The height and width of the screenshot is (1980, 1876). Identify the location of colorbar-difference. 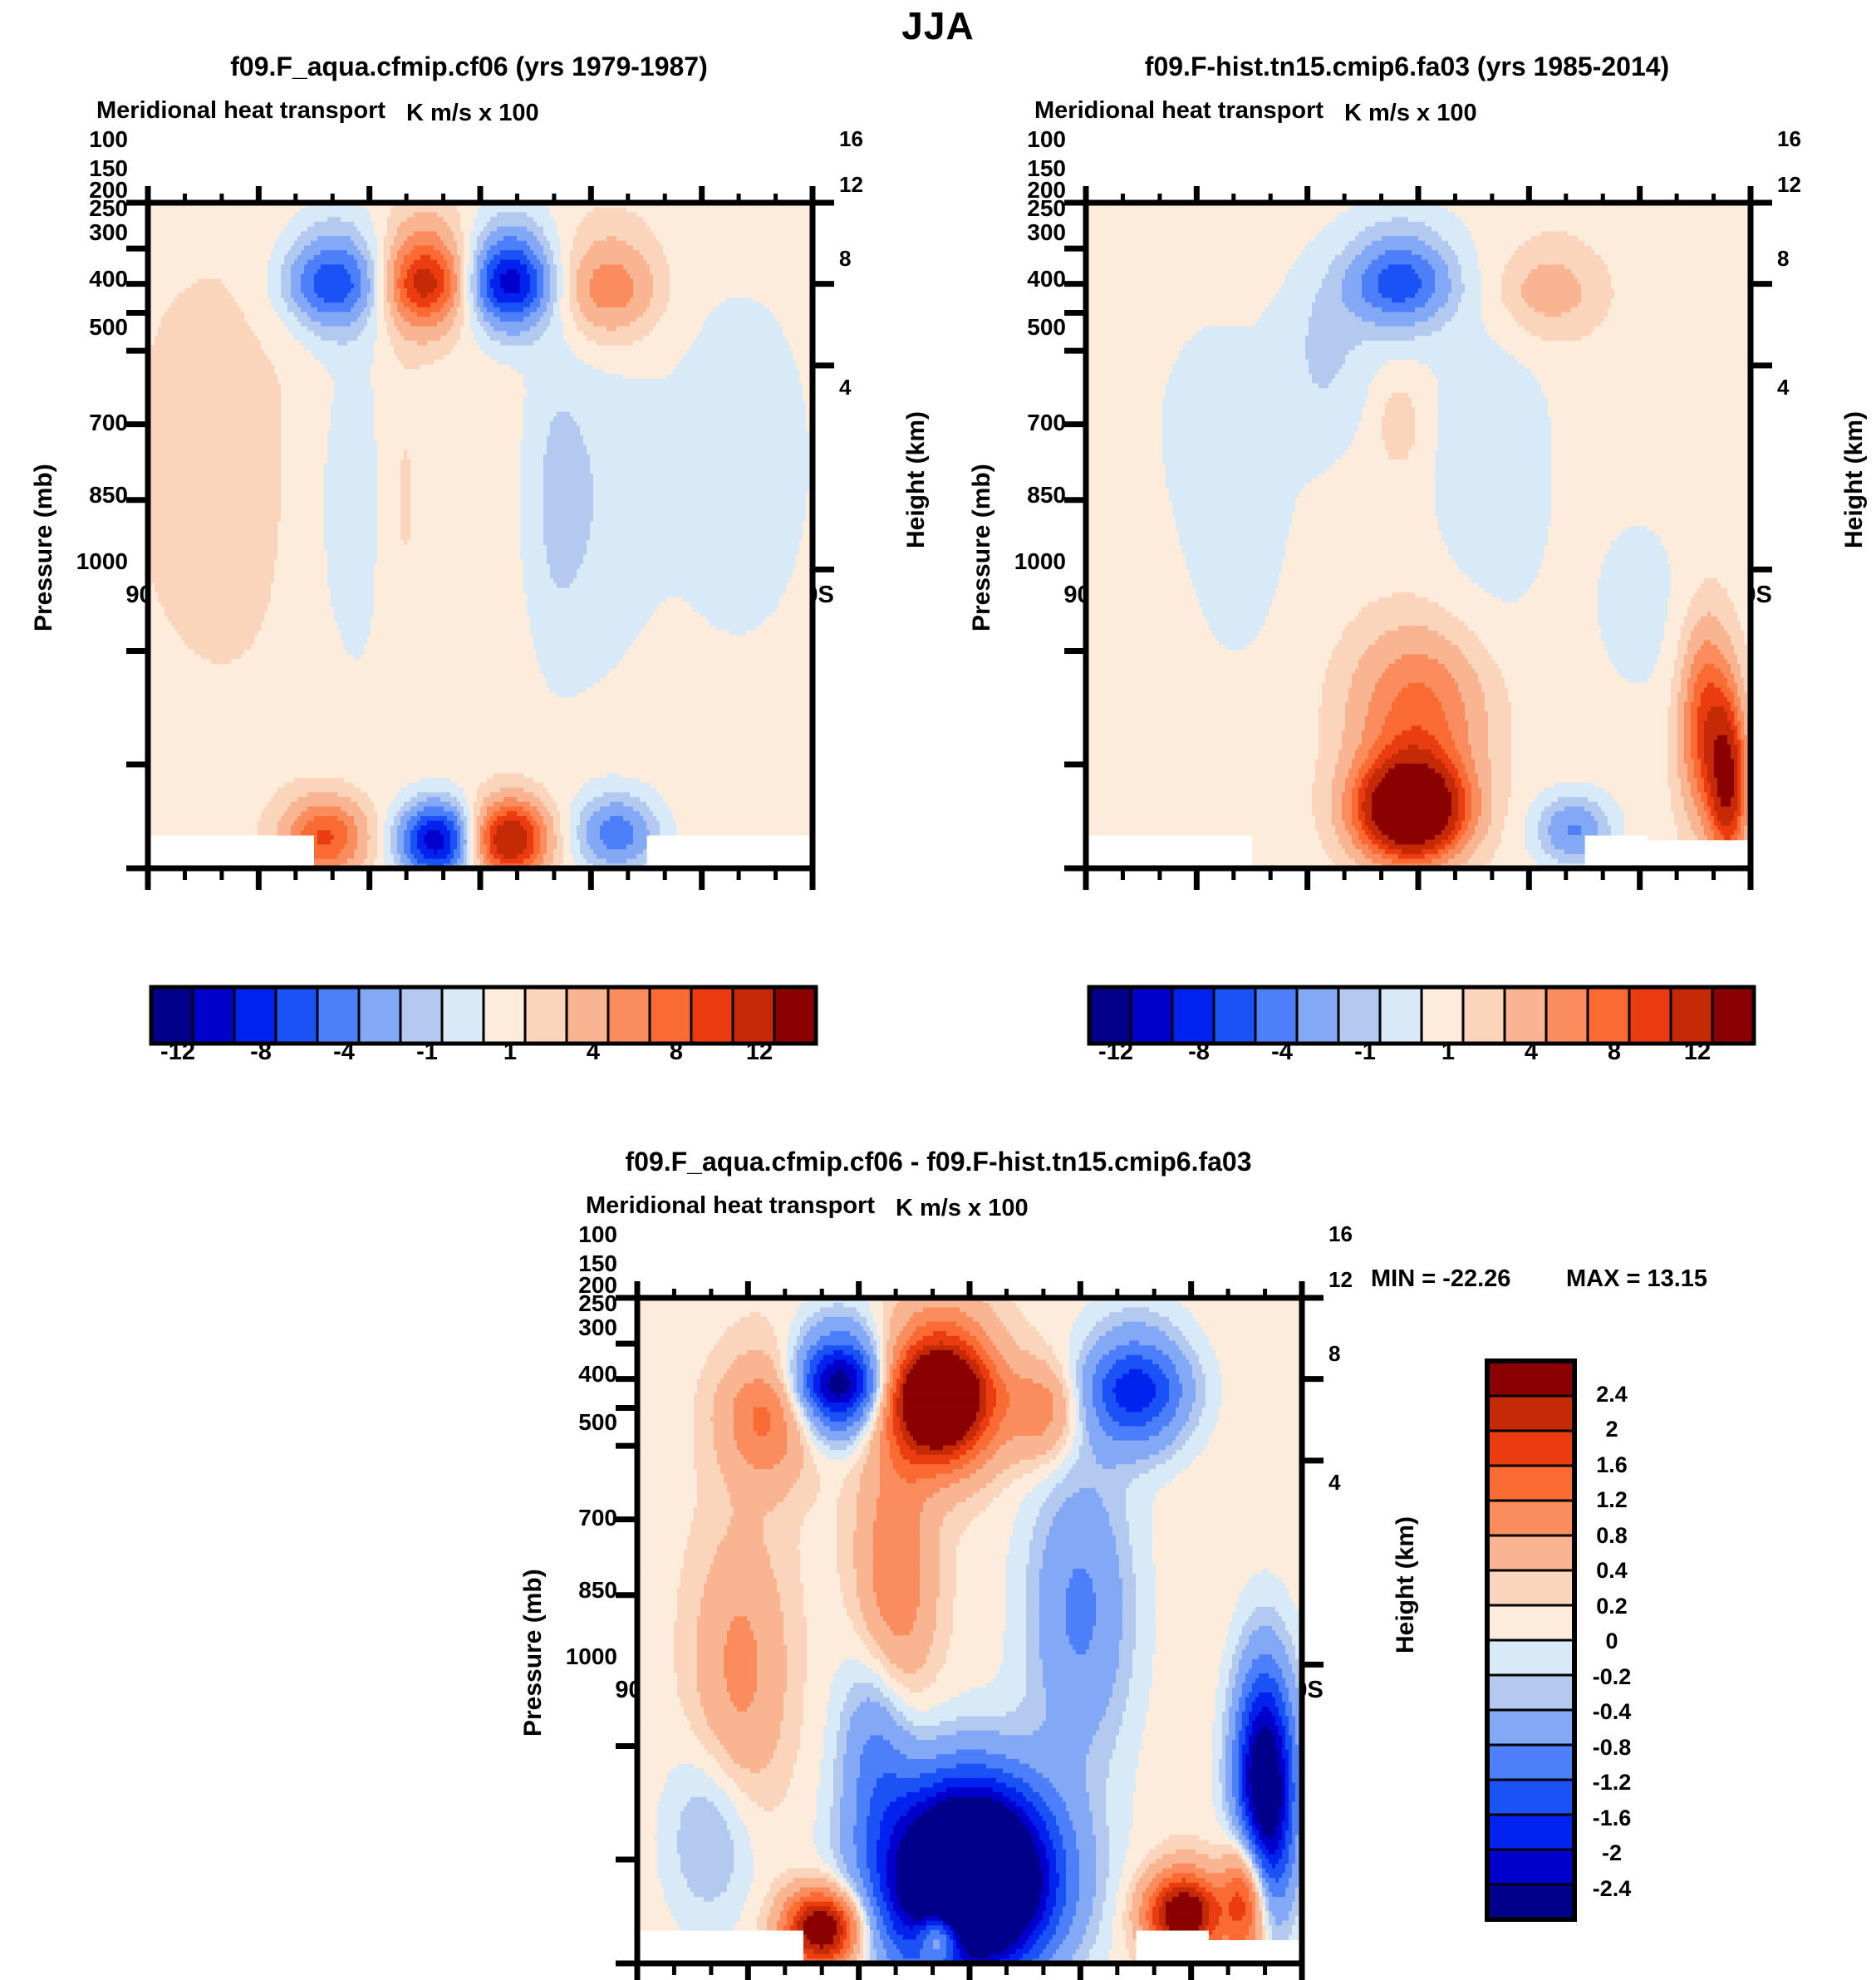
(1531, 1640).